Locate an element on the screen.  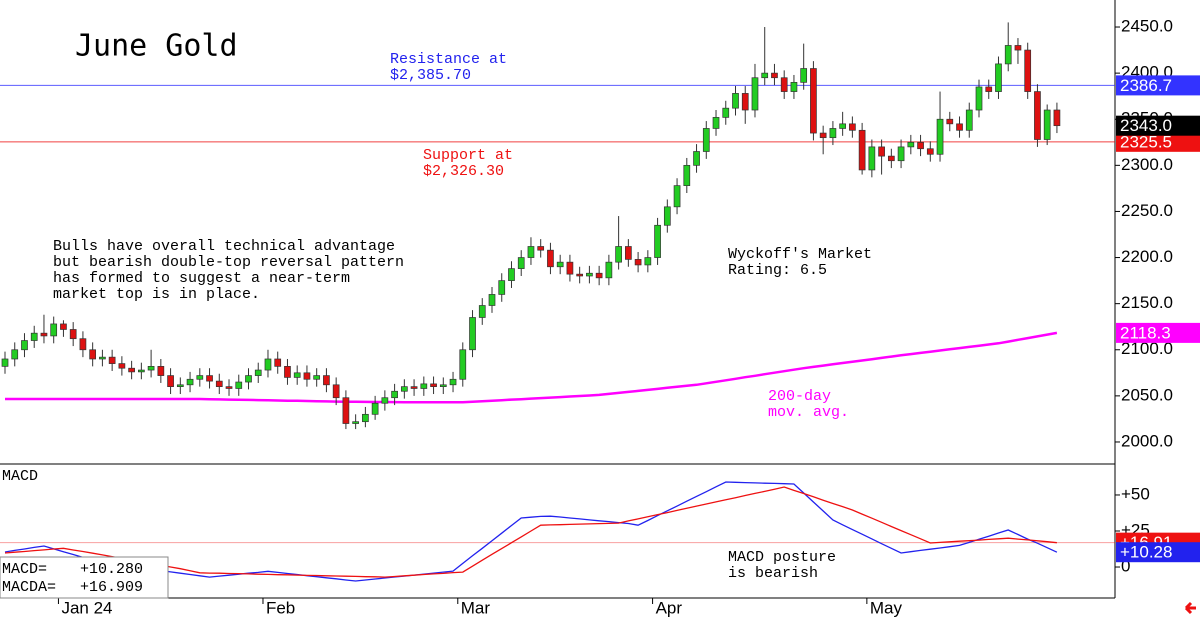
x-tick-label: Apr is located at coordinates (669, 607).